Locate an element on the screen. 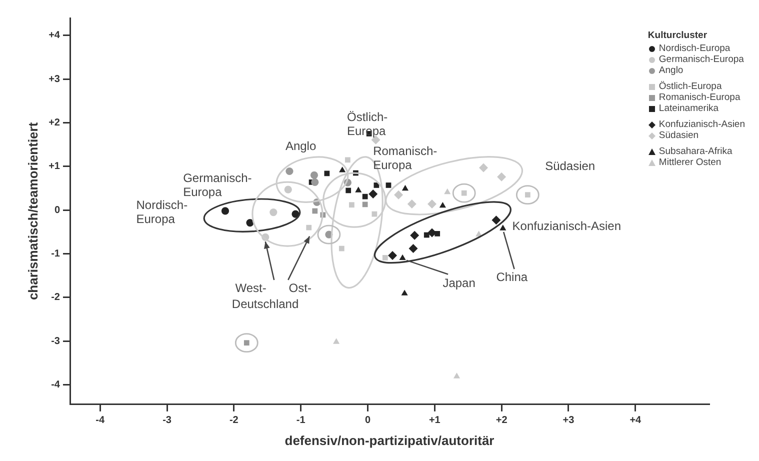 The width and height of the screenshot is (759, 461). x-tick-label: +1 is located at coordinates (434, 420).